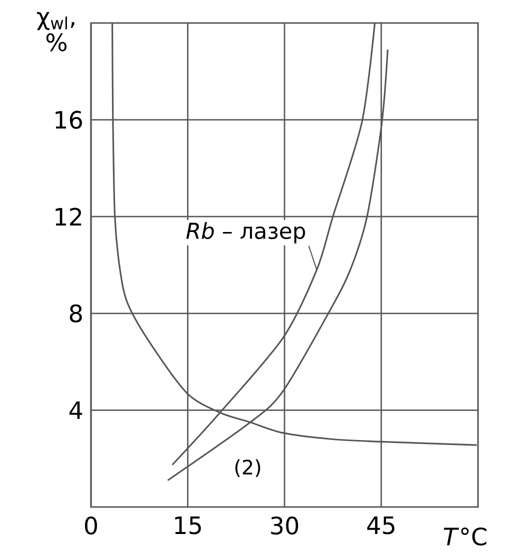  I want to click on y-tick-label: 12, so click(69, 217).